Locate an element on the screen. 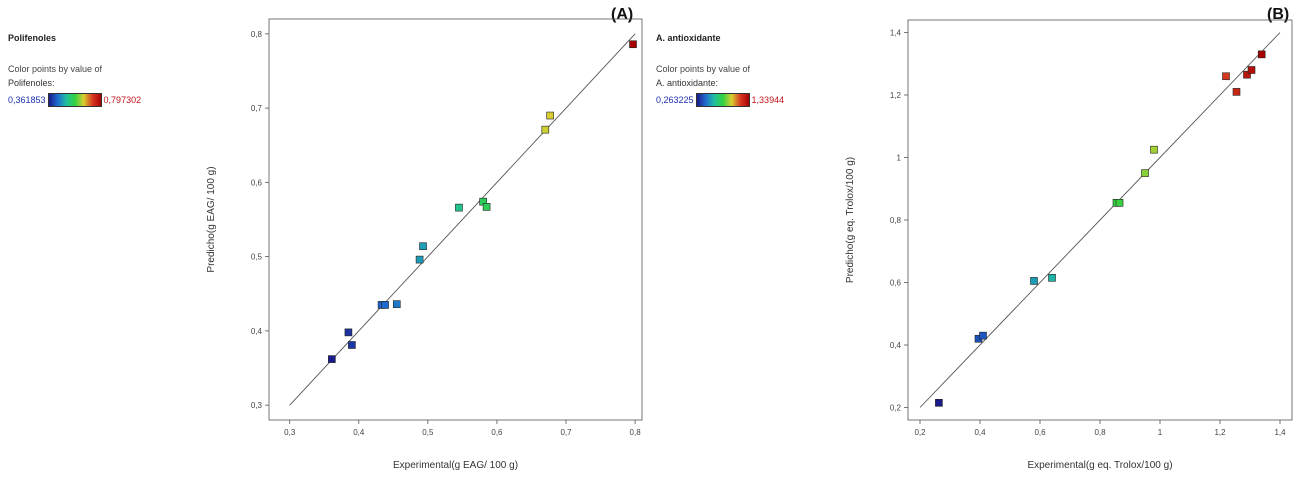 The height and width of the screenshot is (477, 1303). x-tick-label: 0,4 is located at coordinates (359, 432).